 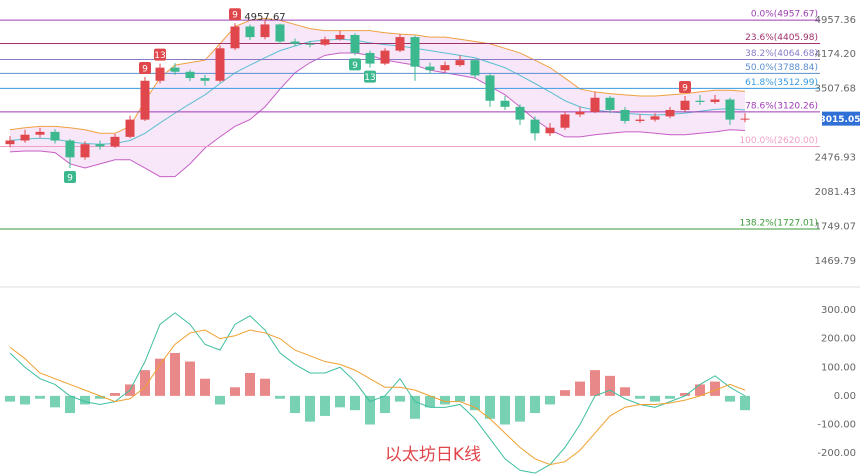 What do you see at coordinates (159, 56) in the screenshot?
I see `td-marker: 13` at bounding box center [159, 56].